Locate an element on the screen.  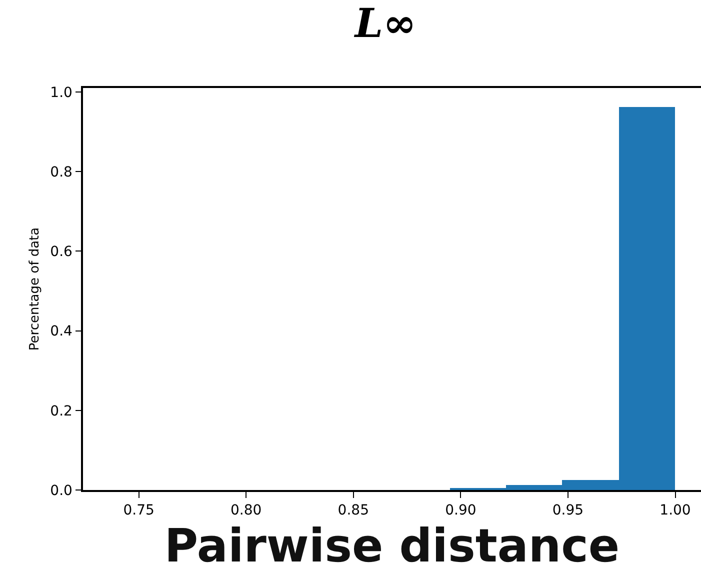
x-tick-label: 0.80 is located at coordinates (246, 510).